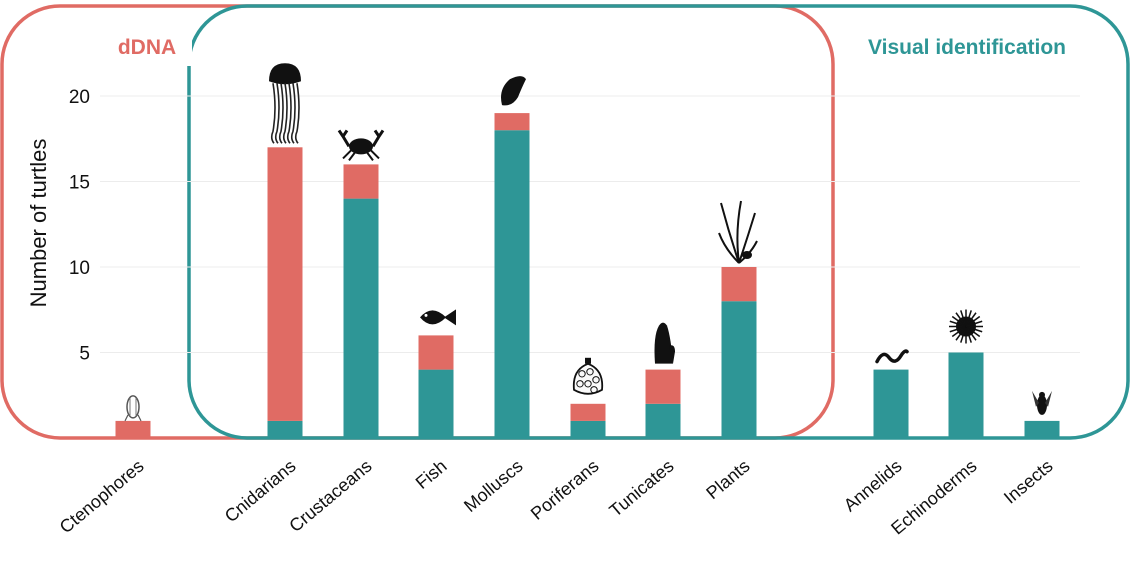 Image resolution: width=1130 pixels, height=564 pixels. Describe the element at coordinates (285, 103) in the screenshot. I see `jellyfish-icon` at that location.